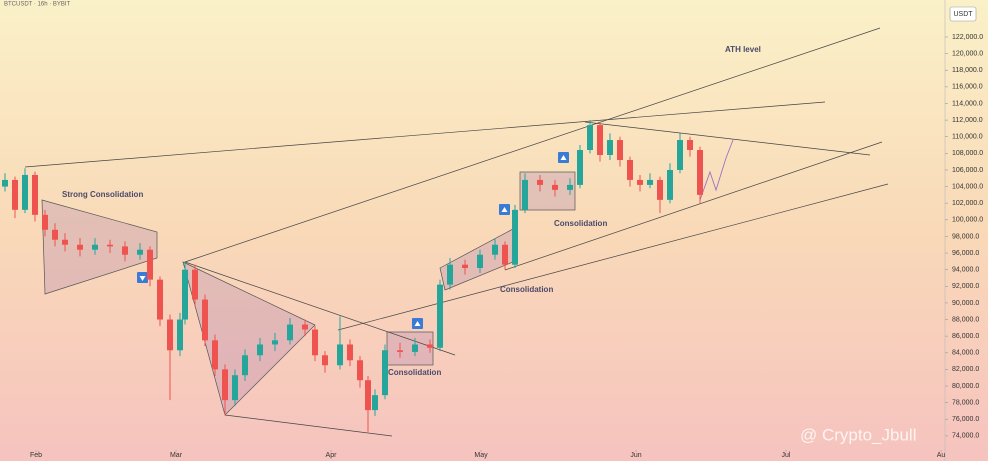 The image size is (988, 466). Describe the element at coordinates (965, 402) in the screenshot. I see `y-tick-label: 78,000.0` at that location.